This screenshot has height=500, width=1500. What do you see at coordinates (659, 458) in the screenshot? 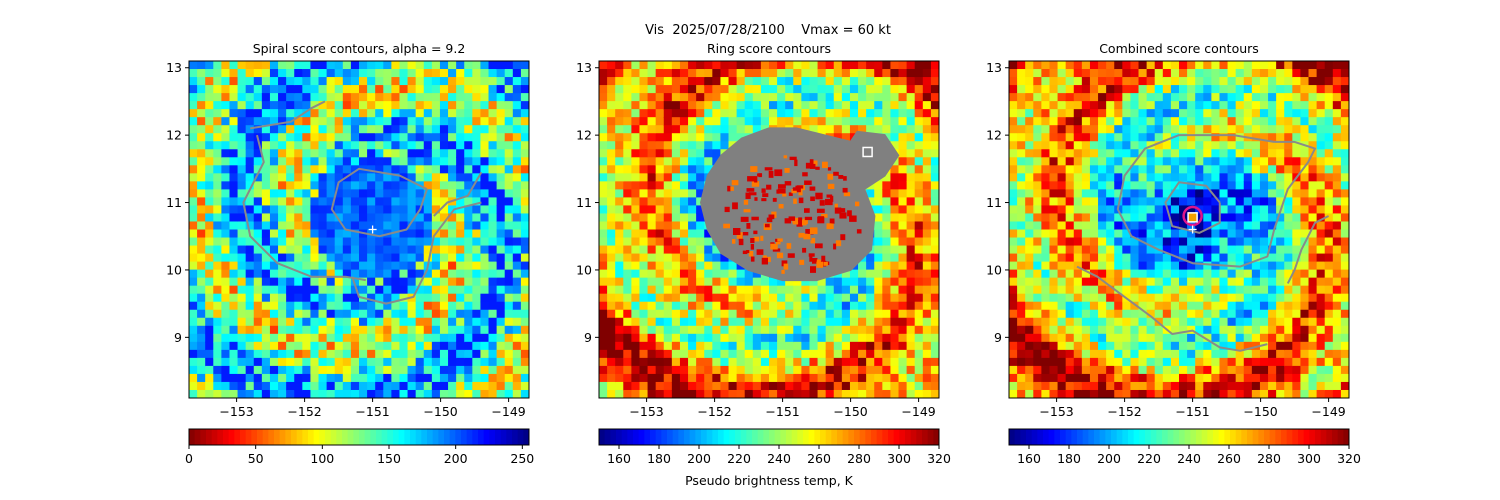
I see `colorbar-tick-label: 180` at bounding box center [659, 458].